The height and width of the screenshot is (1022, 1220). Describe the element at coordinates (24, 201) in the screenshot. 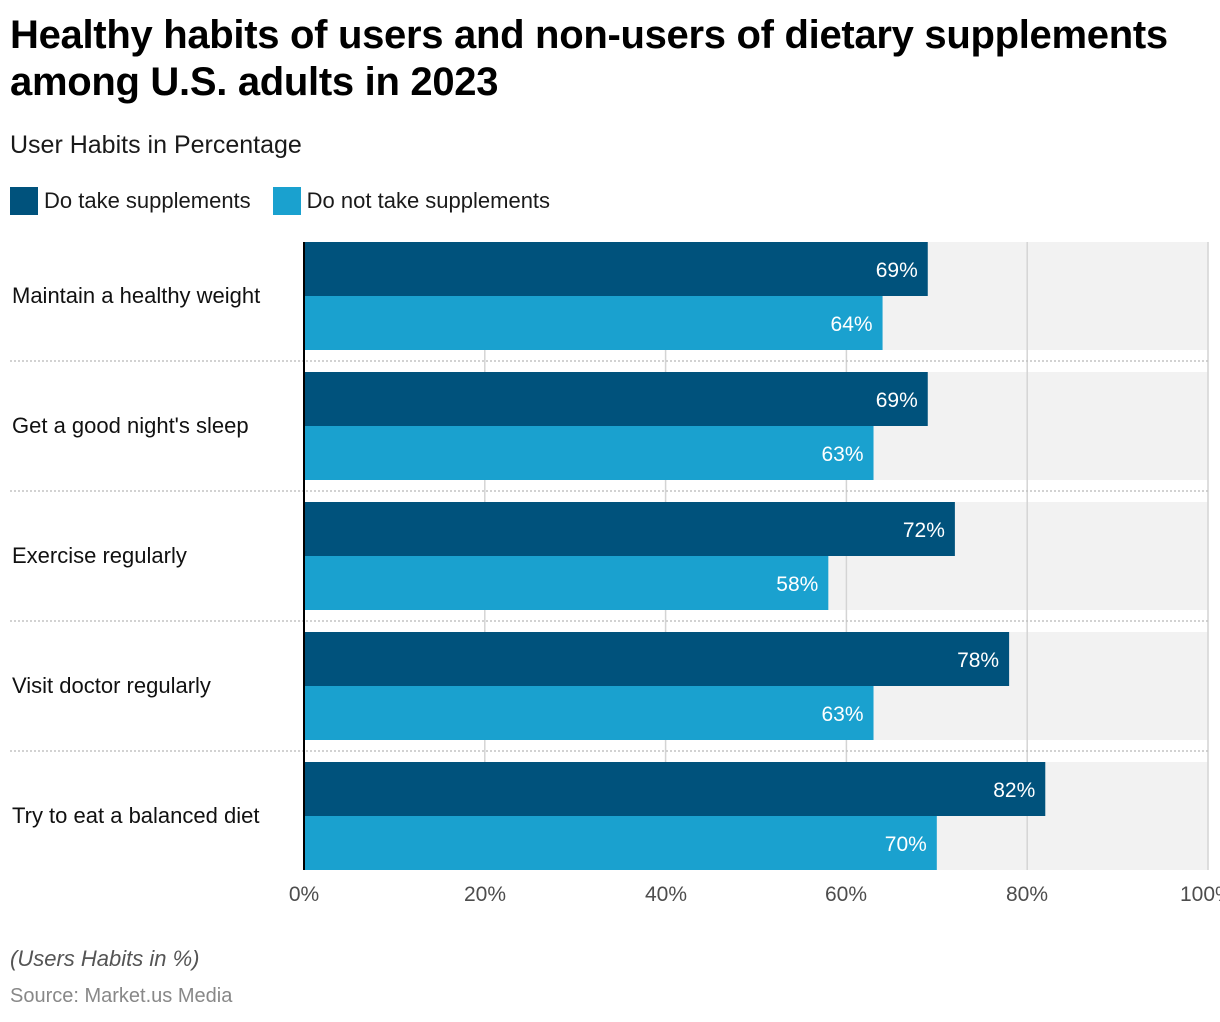

I see `legend-swatch-users` at that location.